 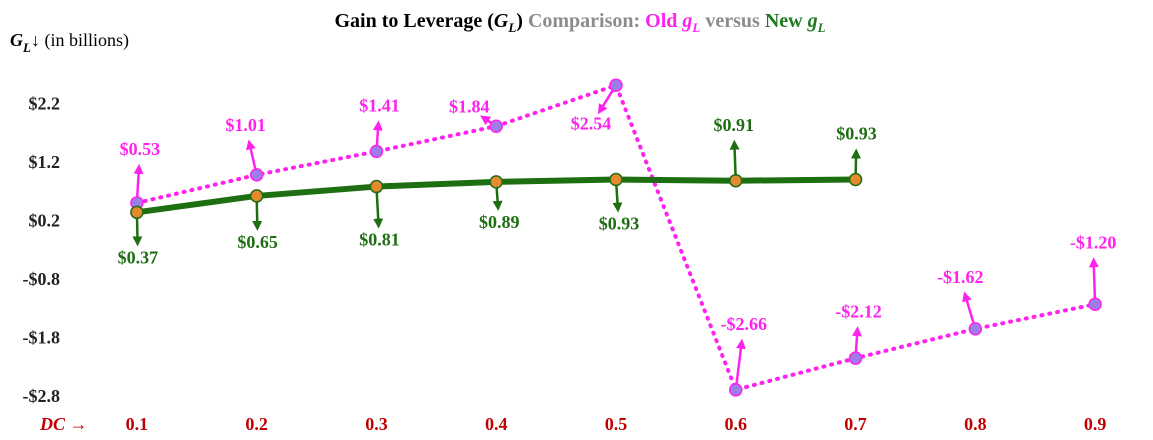 What do you see at coordinates (1095, 424) in the screenshot?
I see `x-tick-label: 0.9` at bounding box center [1095, 424].